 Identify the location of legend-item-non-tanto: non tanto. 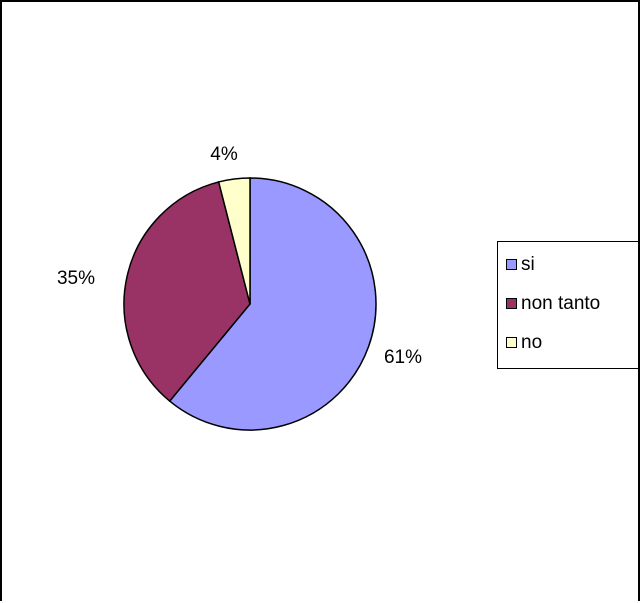
(553, 303).